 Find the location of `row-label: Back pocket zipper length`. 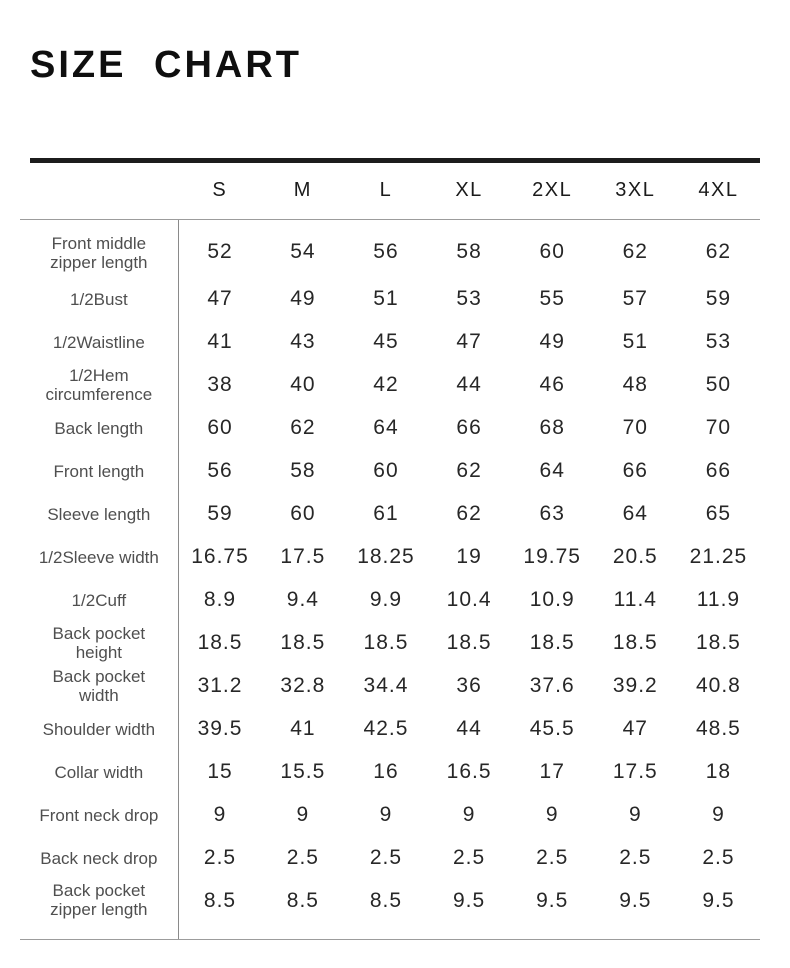

row-label: Back pocket zipper length is located at coordinates (99, 910).